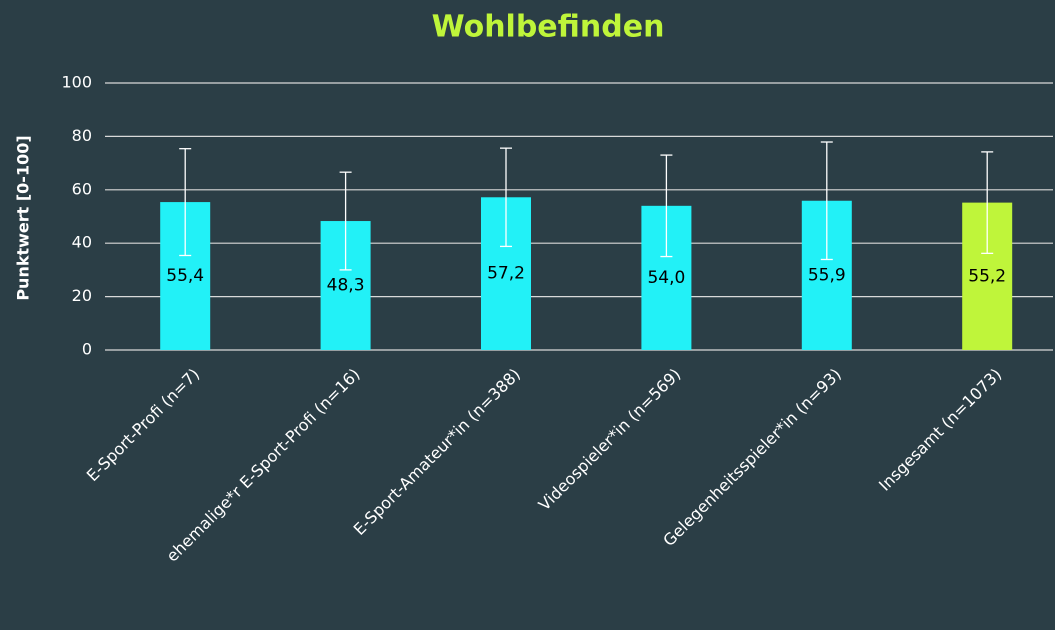 This screenshot has height=630, width=1055. I want to click on value-label: 57,2, so click(506, 274).